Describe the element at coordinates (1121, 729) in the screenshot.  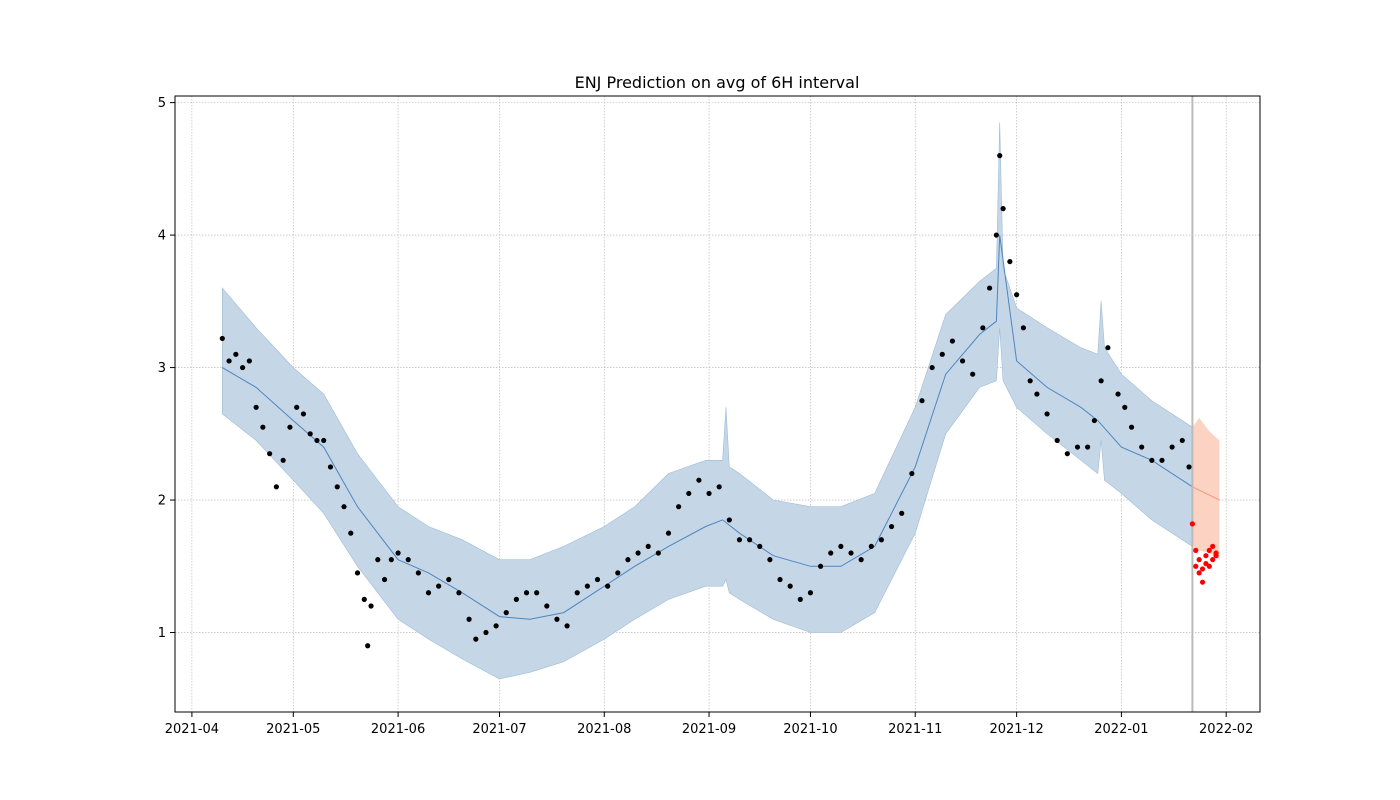
I see `x-tick-label: 2022-01` at that location.